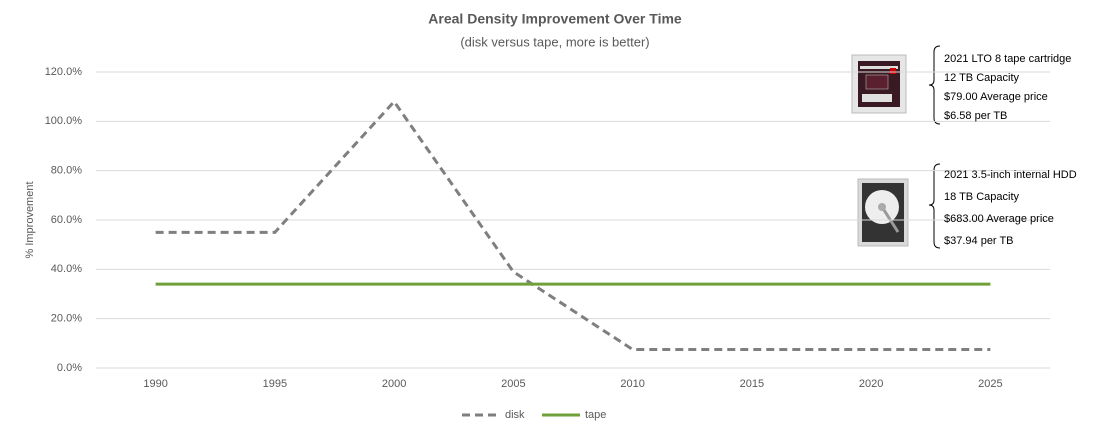 The image size is (1112, 439). I want to click on y-tick-label: 40.0%, so click(66, 269).